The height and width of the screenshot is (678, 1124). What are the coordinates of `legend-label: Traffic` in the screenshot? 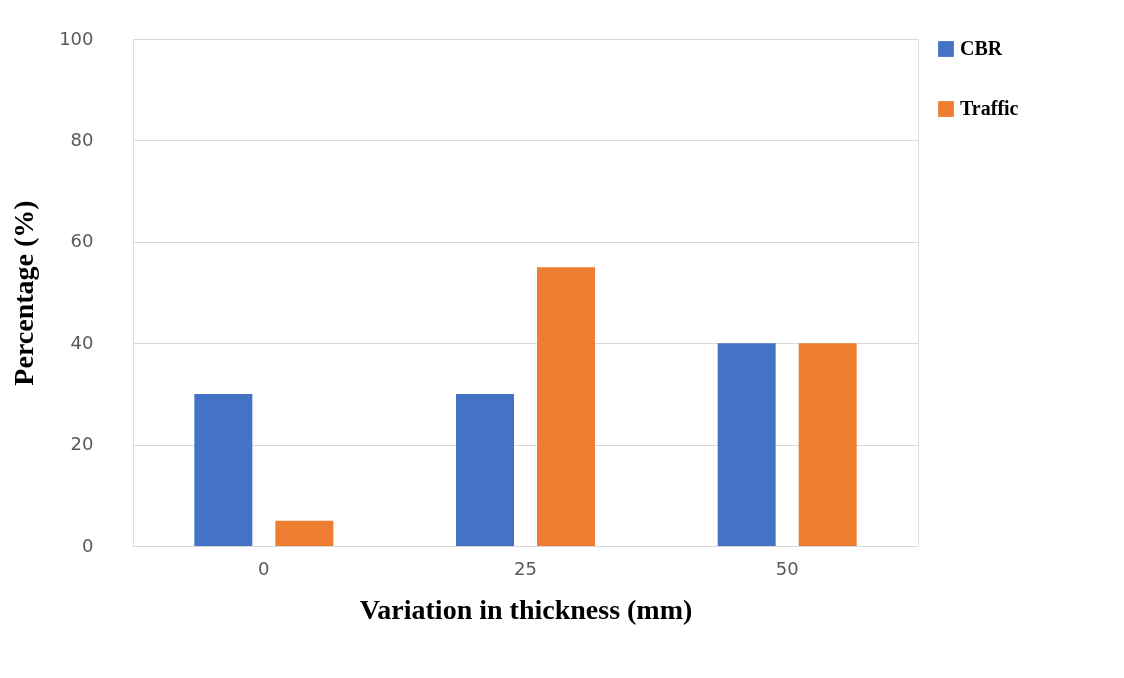 It's located at (989, 108).